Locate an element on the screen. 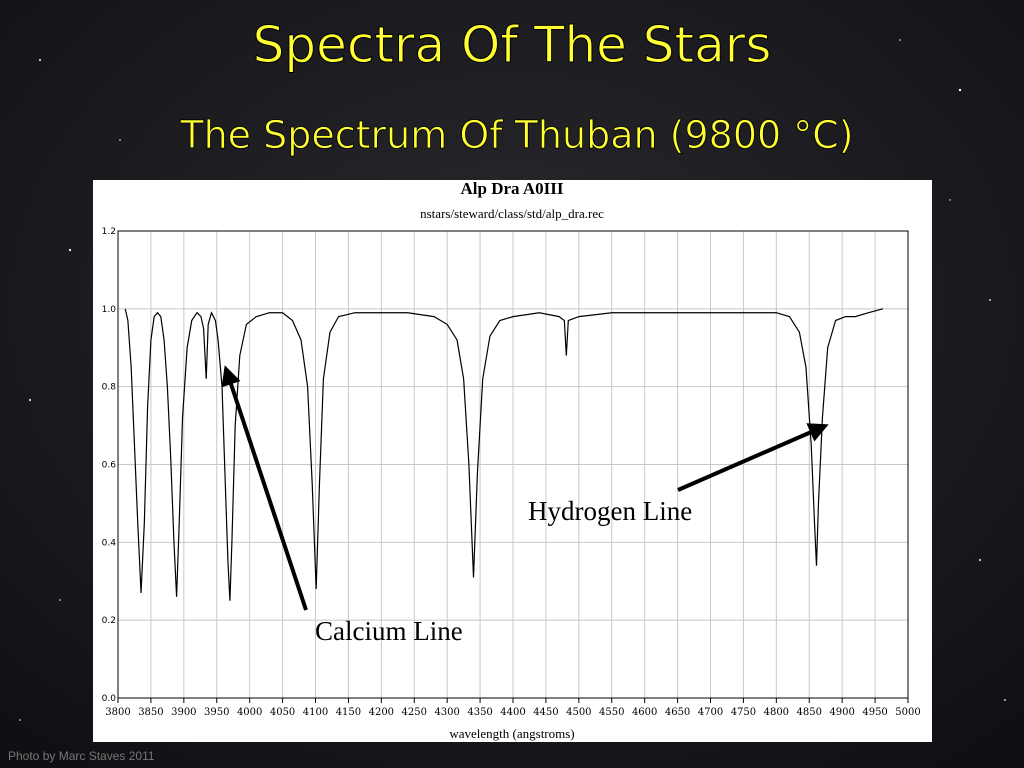 The image size is (1024, 768). y-tick-label: 0.8 is located at coordinates (109, 388).